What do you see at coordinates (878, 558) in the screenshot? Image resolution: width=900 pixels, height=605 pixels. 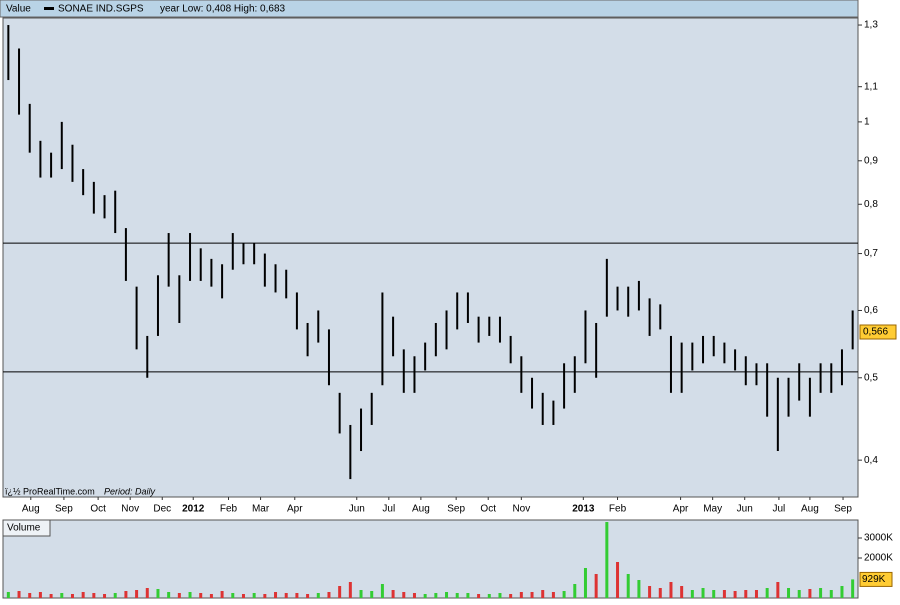 I see `volume-tick-label: 2000K` at bounding box center [878, 558].